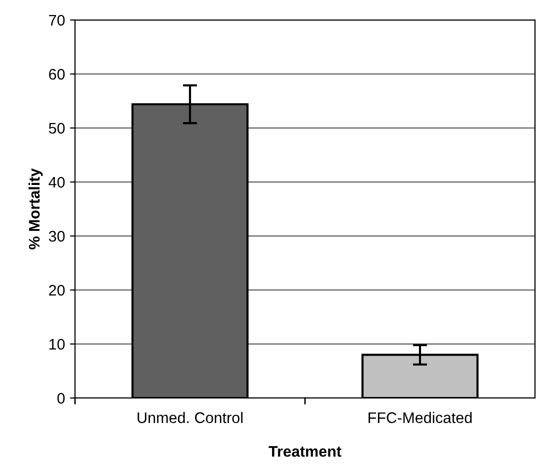 Image resolution: width=539 pixels, height=467 pixels. What do you see at coordinates (56, 128) in the screenshot?
I see `y-tick-label: 50` at bounding box center [56, 128].